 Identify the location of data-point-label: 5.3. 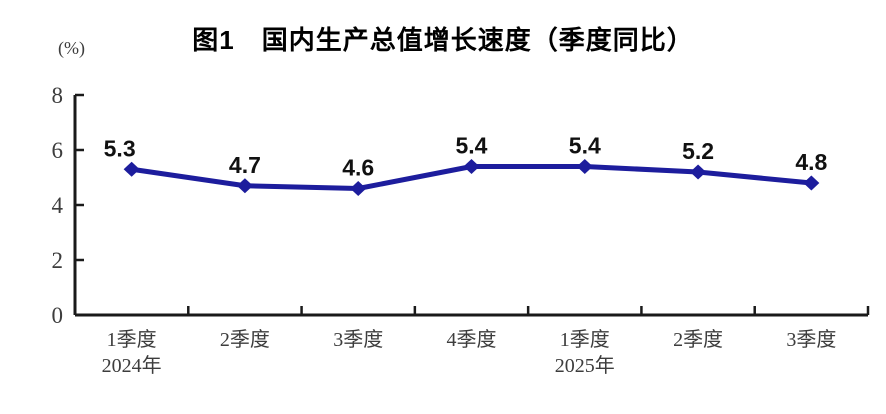
(120, 148).